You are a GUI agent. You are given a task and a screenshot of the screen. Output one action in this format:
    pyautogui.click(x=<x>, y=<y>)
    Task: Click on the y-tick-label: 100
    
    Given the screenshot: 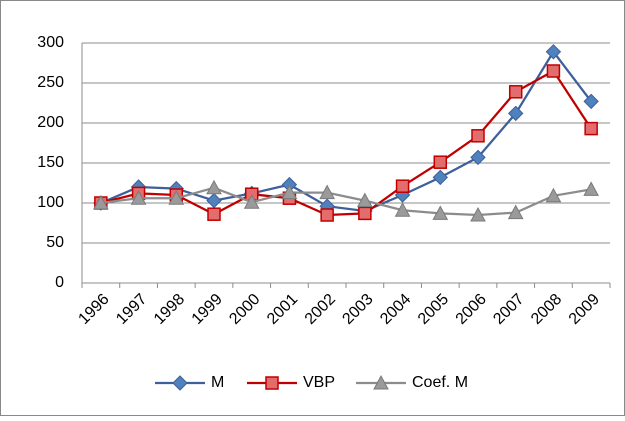 What is the action you would take?
    pyautogui.click(x=50, y=202)
    